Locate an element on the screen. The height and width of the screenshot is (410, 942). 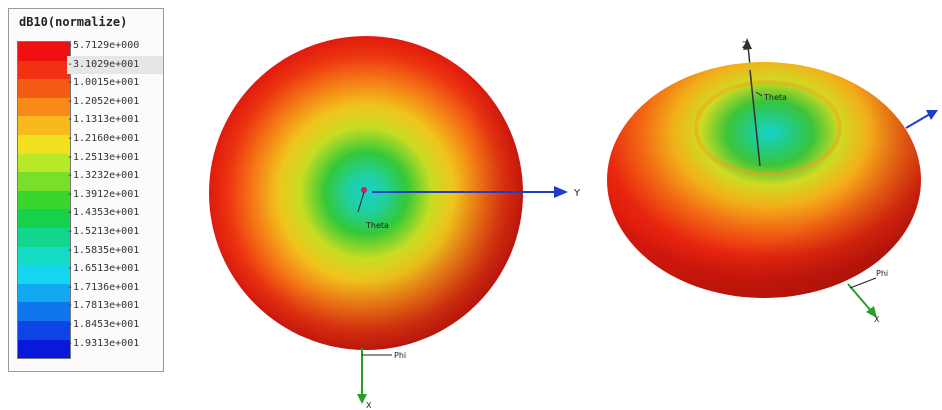
legend-value-label: -1.3232e+001 is located at coordinates (103, 176).